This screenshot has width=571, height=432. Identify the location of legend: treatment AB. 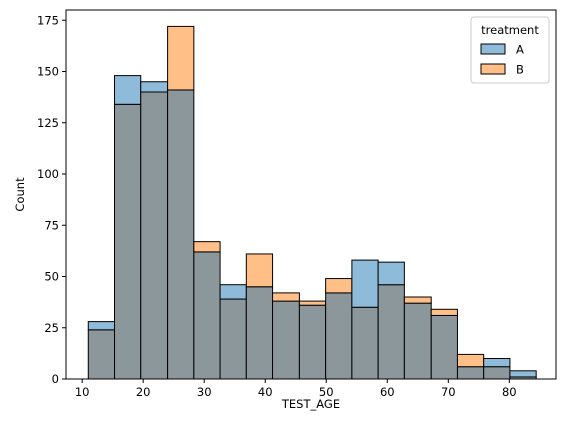
(510, 50).